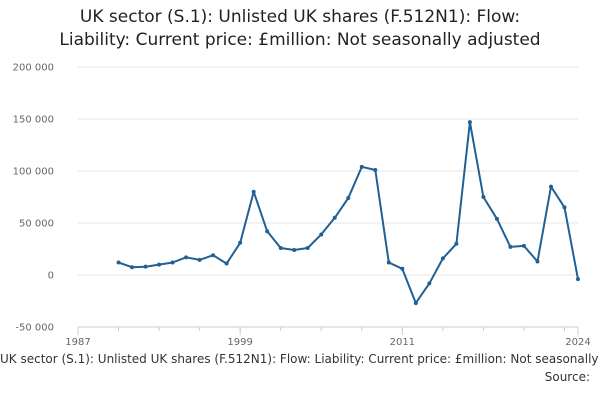 The height and width of the screenshot is (400, 600). What do you see at coordinates (36, 224) in the screenshot?
I see `y-tick-label: 50 000` at bounding box center [36, 224].